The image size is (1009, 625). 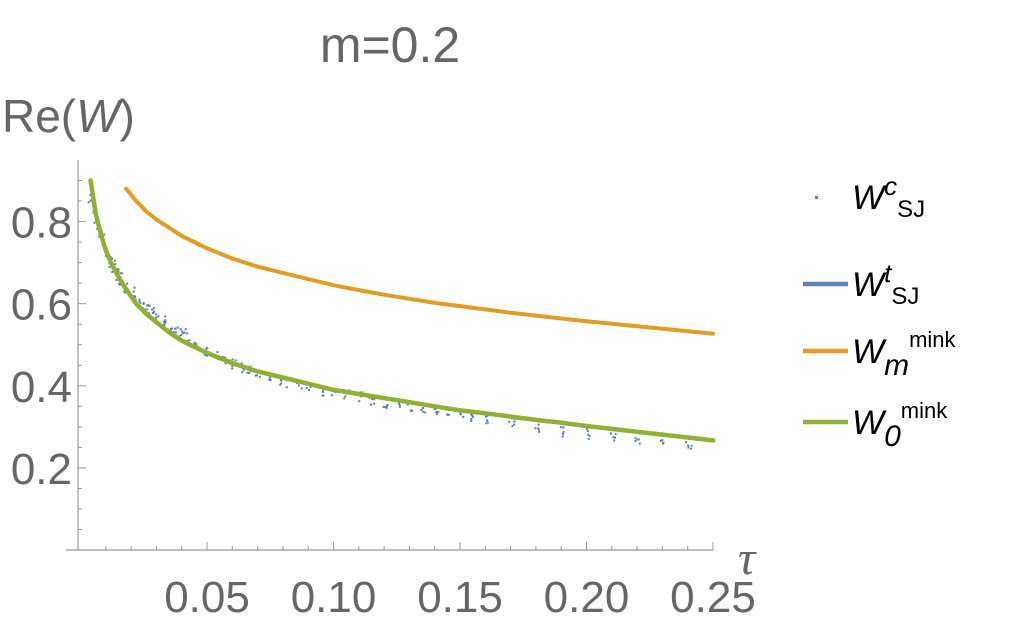 What do you see at coordinates (713, 597) in the screenshot?
I see `x-tick-label: 0.25` at bounding box center [713, 597].